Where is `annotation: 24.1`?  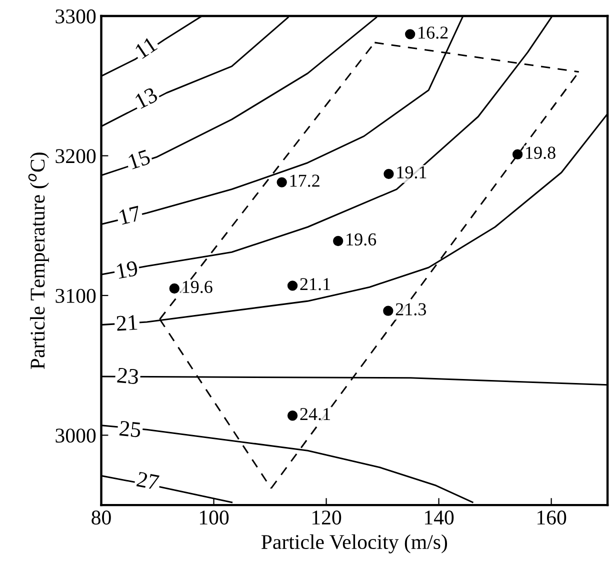
annotation: 24.1 is located at coordinates (315, 414).